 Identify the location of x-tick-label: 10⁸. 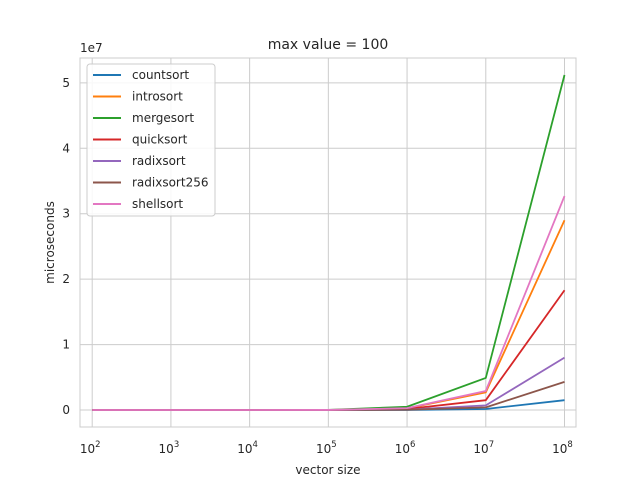
(562, 448).